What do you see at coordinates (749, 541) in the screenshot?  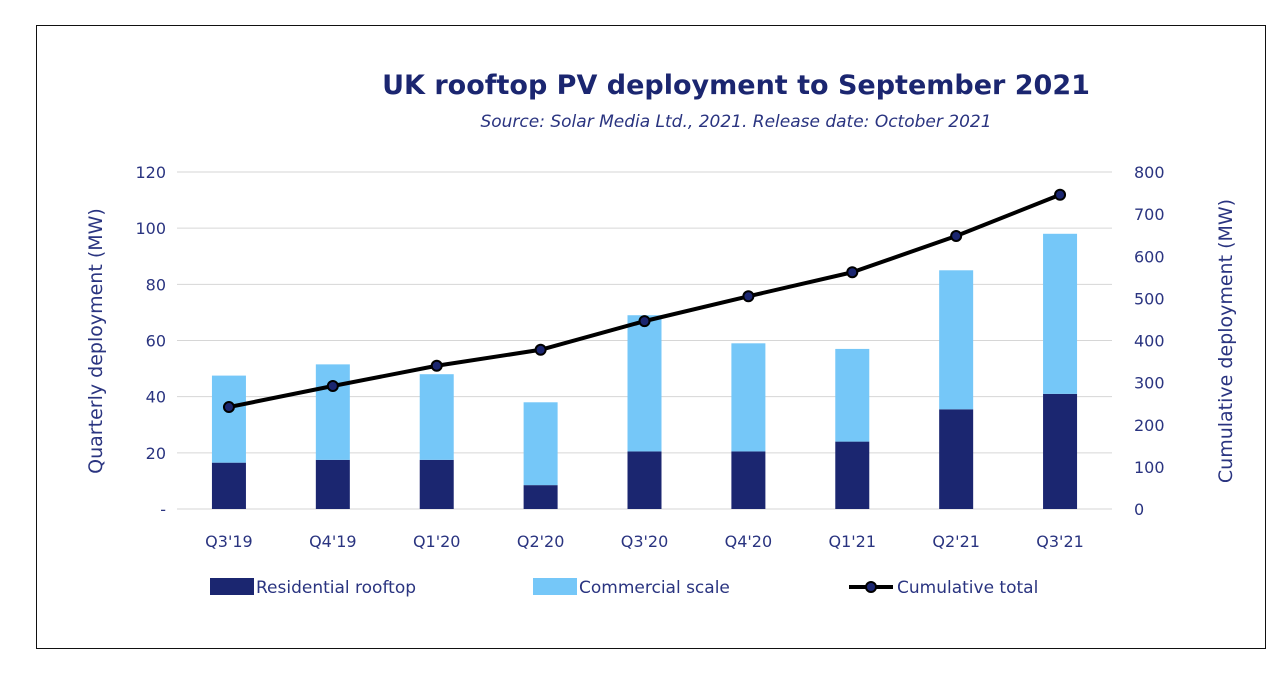 I see `x-tick-label: Q4'20` at bounding box center [749, 541].